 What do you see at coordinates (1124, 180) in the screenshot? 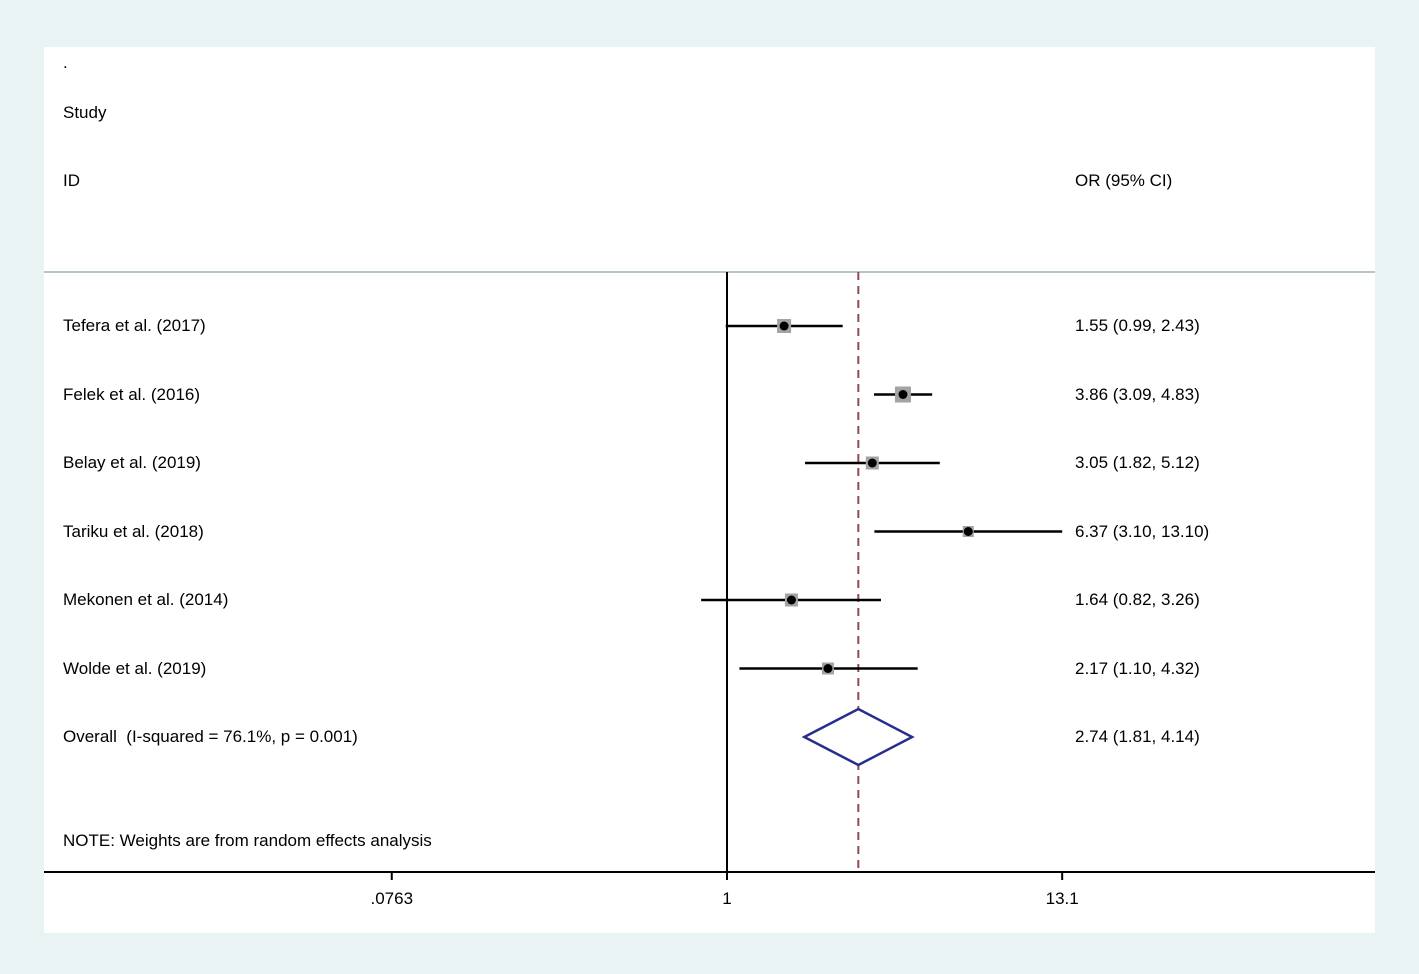
I see `header-or-ci: OR (95% CI)` at bounding box center [1124, 180].